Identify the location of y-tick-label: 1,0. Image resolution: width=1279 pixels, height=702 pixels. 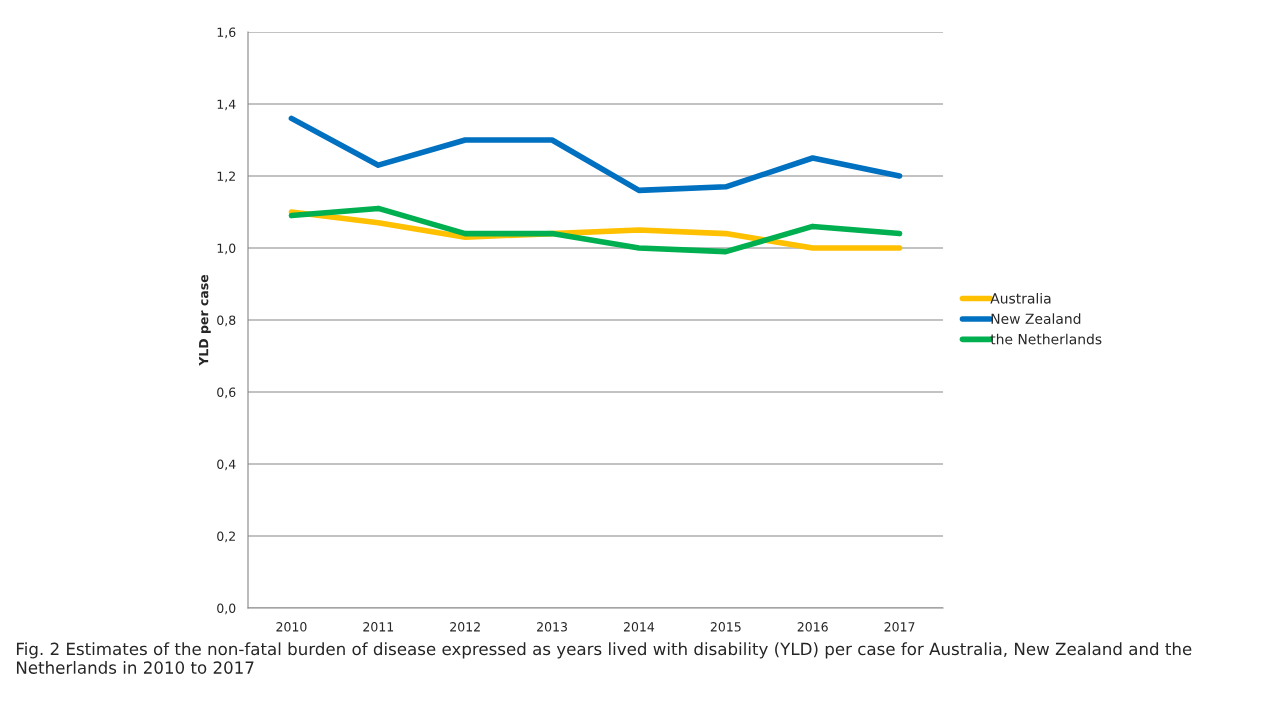
(226, 249).